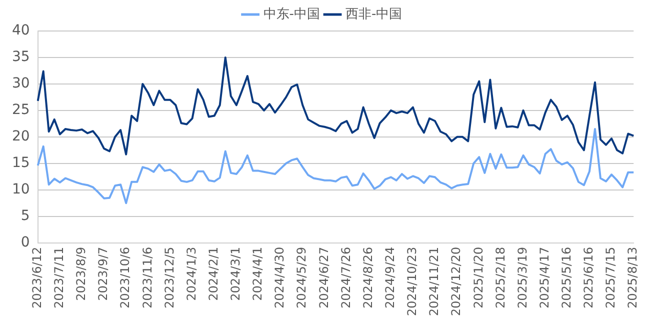 Image resolution: width=652 pixels, height=322 pixels. I want to click on x-tick-label: 2025/2/18, so click(500, 277).